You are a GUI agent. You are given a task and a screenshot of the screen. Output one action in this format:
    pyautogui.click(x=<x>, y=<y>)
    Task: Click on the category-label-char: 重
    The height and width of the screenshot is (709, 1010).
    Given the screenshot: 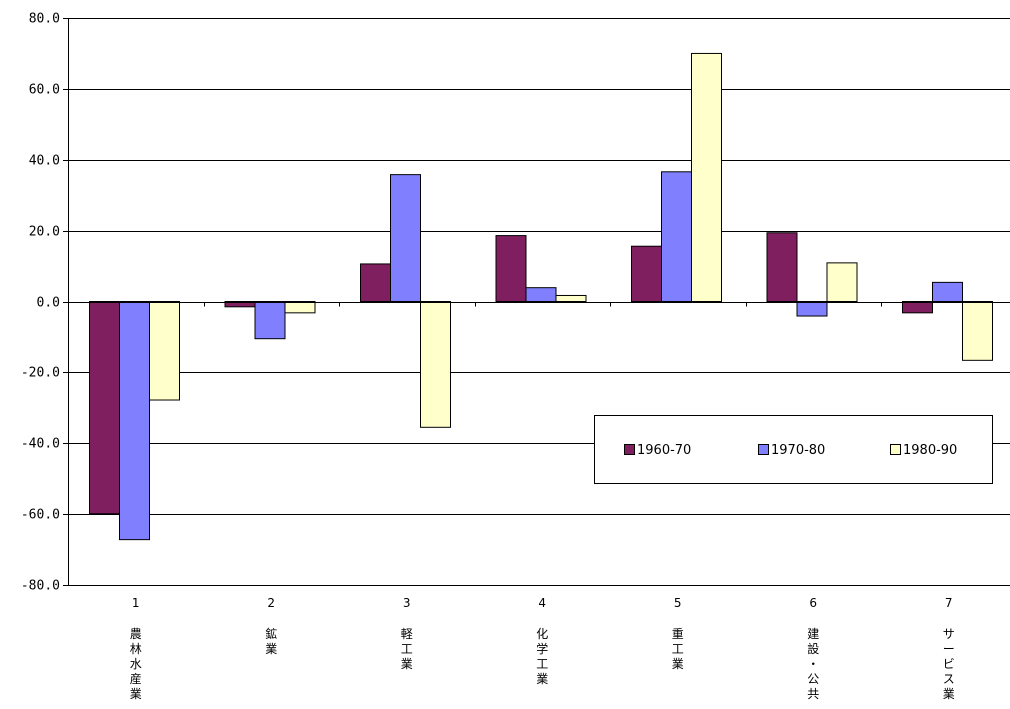 What is the action you would take?
    pyautogui.click(x=678, y=634)
    